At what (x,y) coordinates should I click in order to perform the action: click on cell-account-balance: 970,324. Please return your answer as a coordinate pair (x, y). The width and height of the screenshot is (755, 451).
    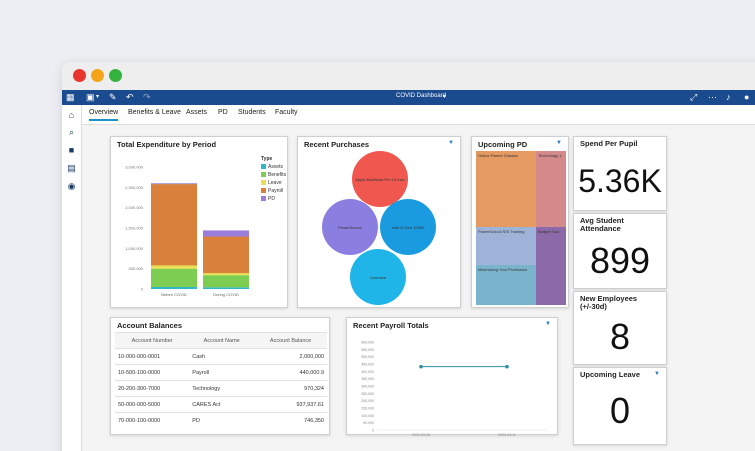
    Looking at the image, I should click on (290, 388).